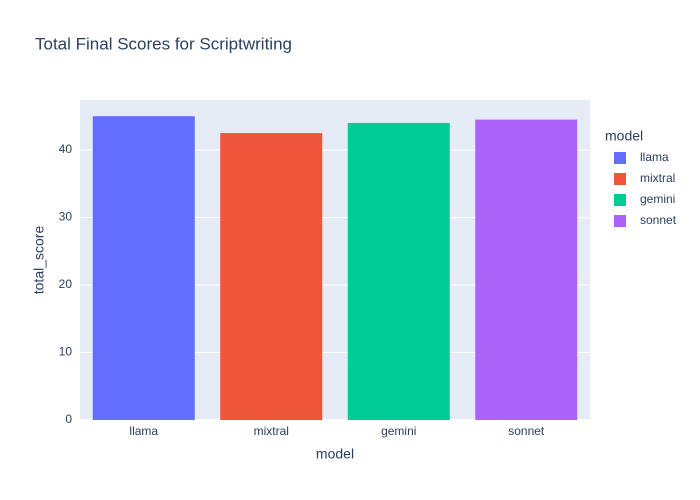 The image size is (700, 500). What do you see at coordinates (143, 431) in the screenshot?
I see `x-tick-label: llama` at bounding box center [143, 431].